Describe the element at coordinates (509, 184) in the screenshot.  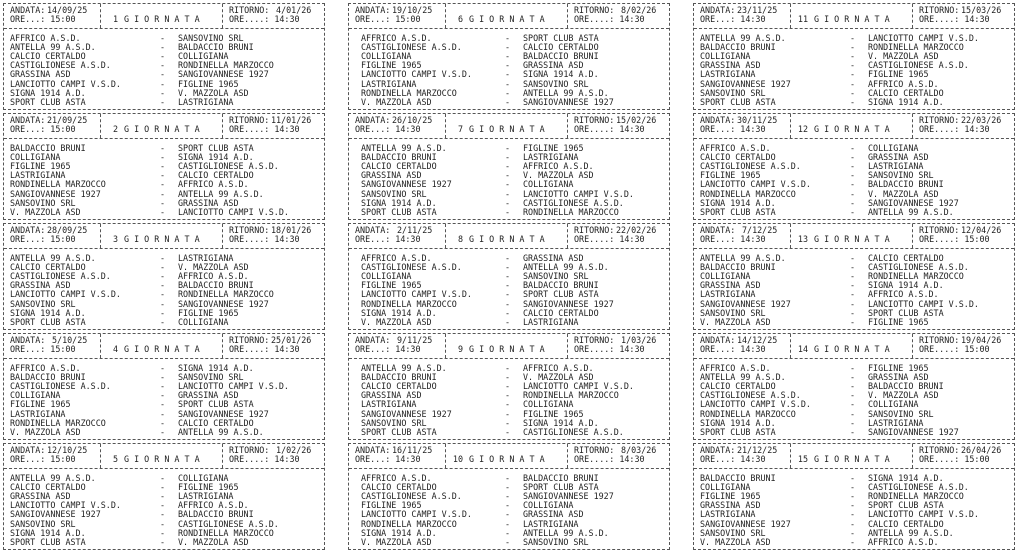
I see `match-row: SANGIOVANNESE 1927 - COLLIGIANA` at that location.